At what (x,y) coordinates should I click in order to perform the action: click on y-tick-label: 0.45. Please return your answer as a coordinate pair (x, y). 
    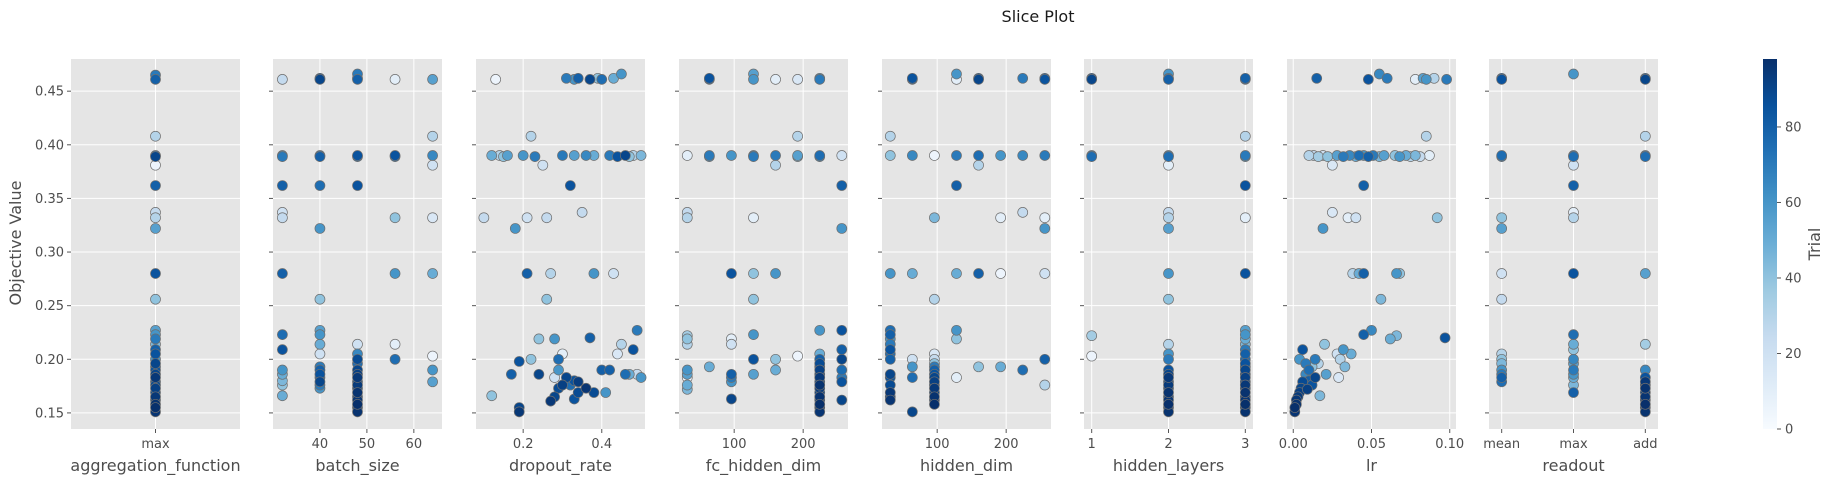
    Looking at the image, I should click on (49, 92).